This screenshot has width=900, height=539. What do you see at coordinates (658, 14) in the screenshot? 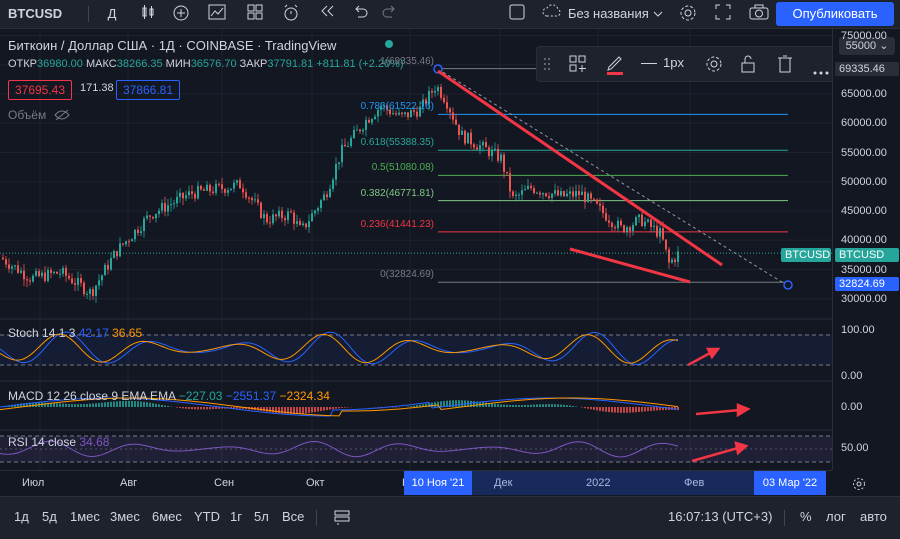
I see `chevron-down-icon` at bounding box center [658, 14].